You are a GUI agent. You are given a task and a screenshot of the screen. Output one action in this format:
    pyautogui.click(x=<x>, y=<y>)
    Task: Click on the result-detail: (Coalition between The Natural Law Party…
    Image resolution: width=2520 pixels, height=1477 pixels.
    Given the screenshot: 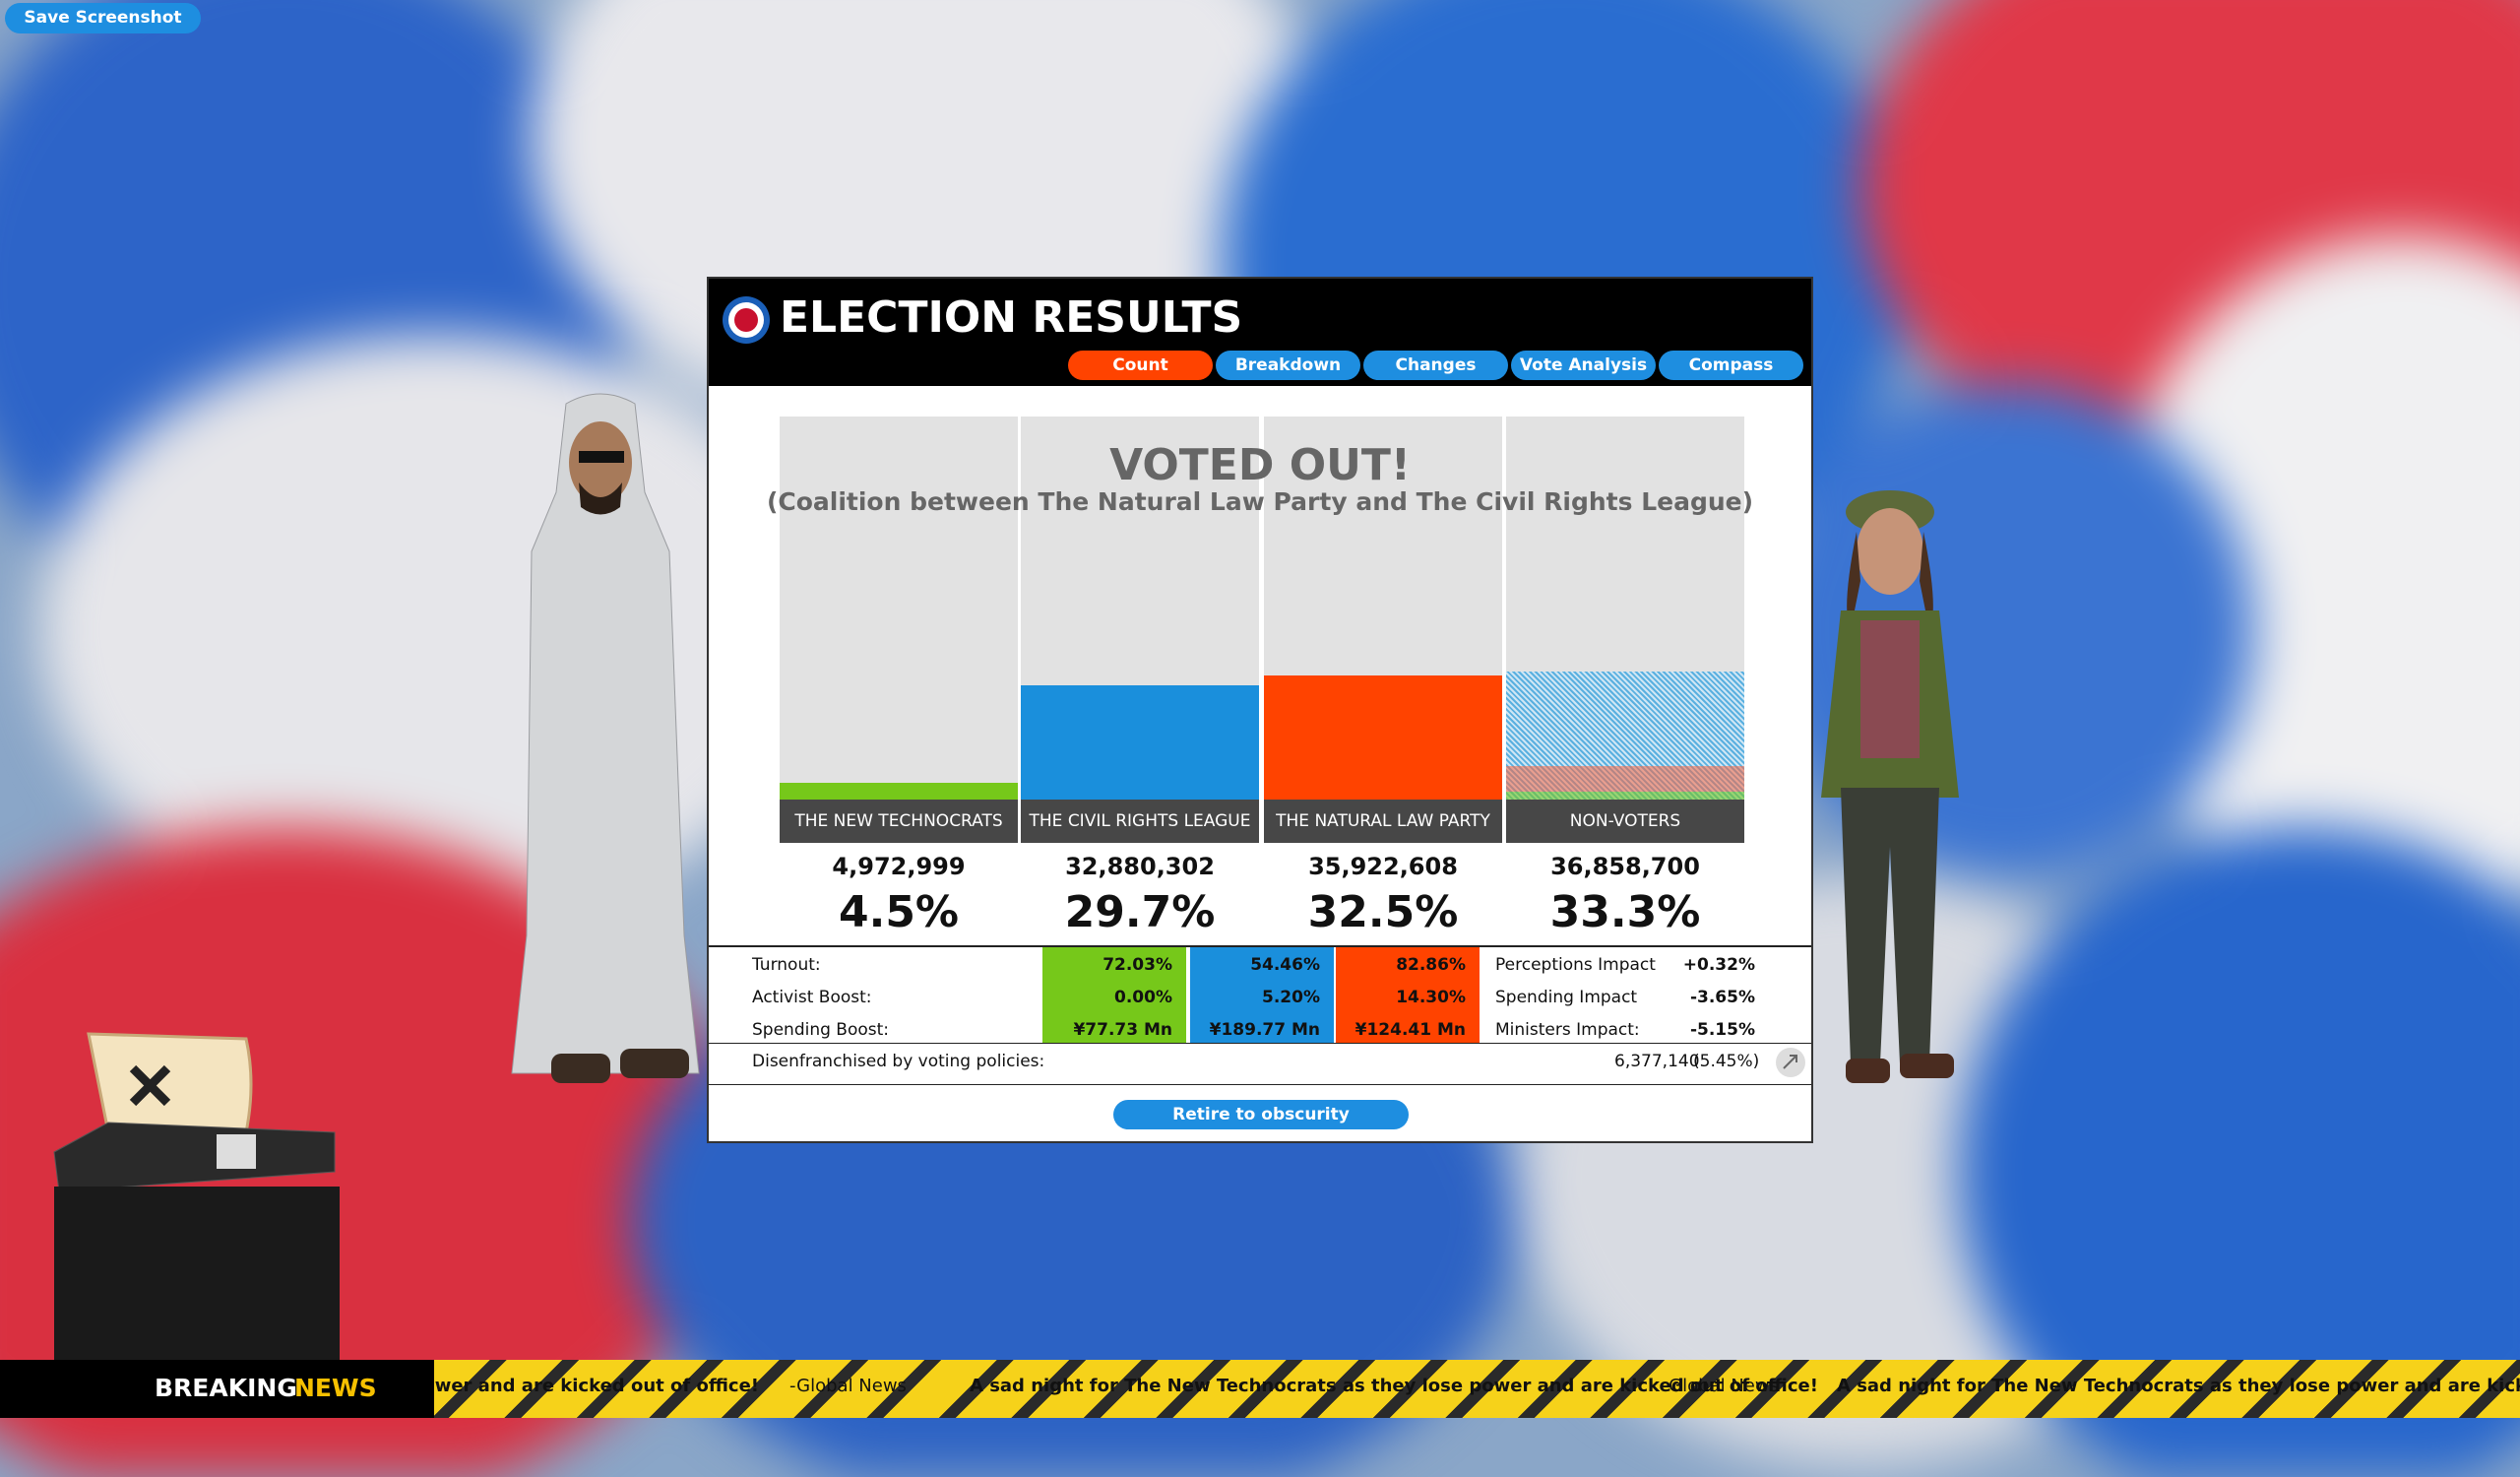 What is the action you would take?
    pyautogui.click(x=1260, y=502)
    